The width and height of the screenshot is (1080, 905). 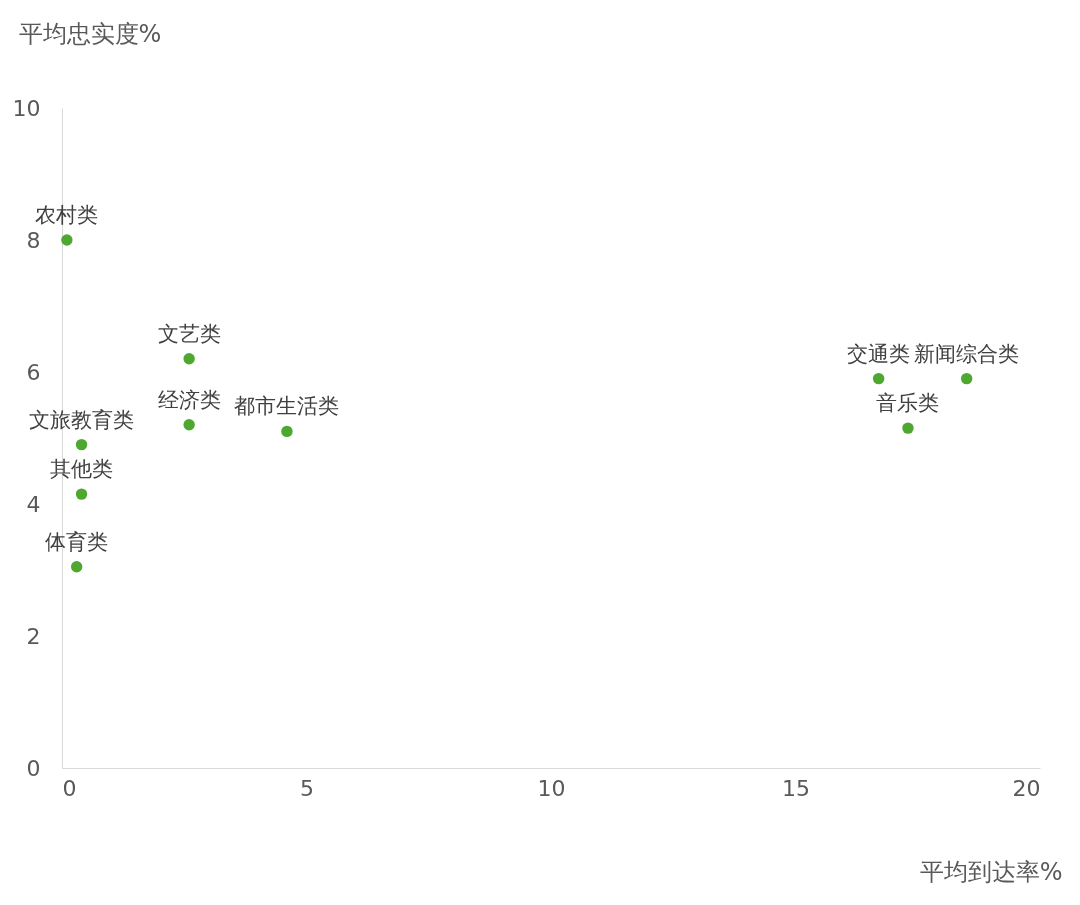 I want to click on y-tick-label: 6, so click(x=33, y=372).